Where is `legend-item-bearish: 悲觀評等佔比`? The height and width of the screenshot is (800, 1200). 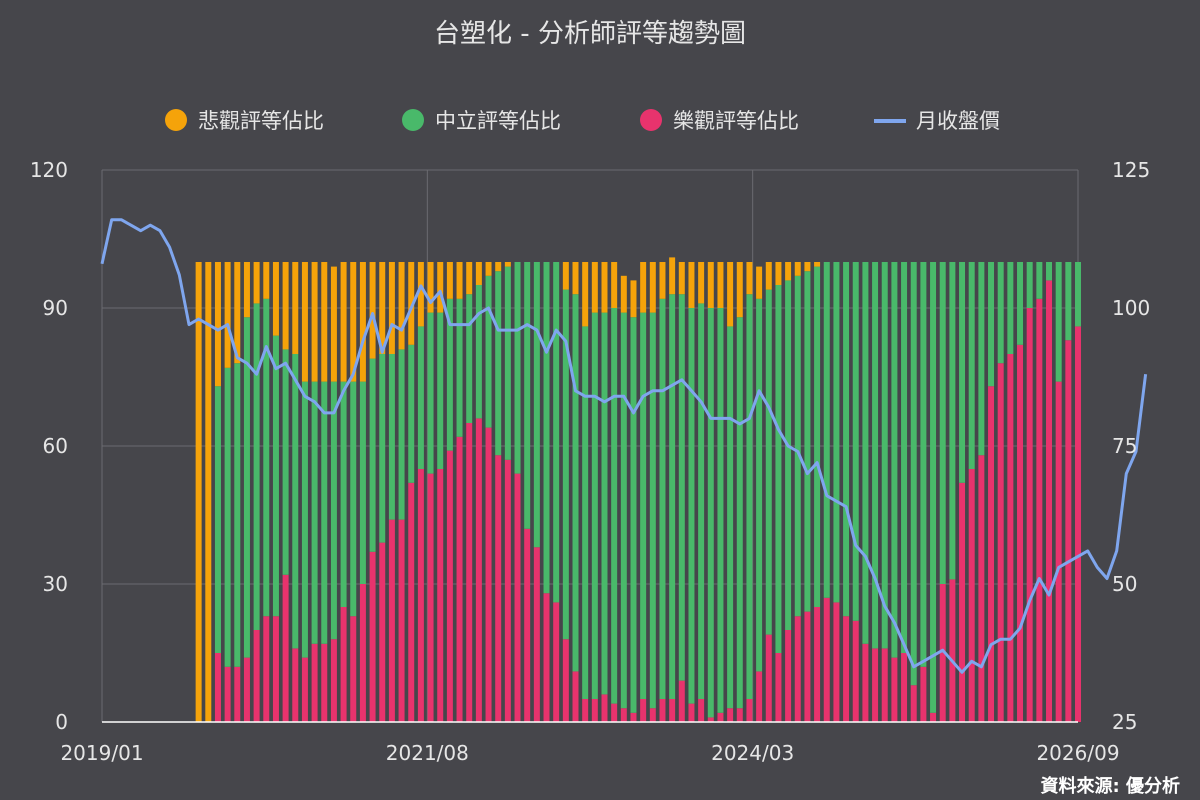
legend-item-bearish: 悲觀評等佔比 is located at coordinates (244, 121).